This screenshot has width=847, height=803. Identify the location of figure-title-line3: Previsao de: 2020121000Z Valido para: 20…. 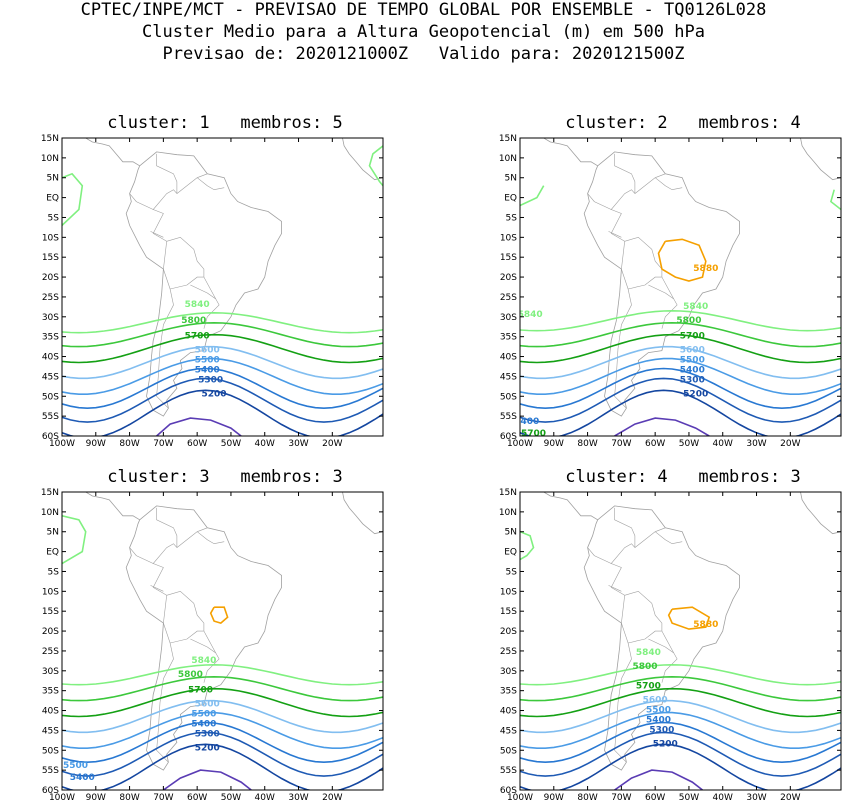
(423, 54).